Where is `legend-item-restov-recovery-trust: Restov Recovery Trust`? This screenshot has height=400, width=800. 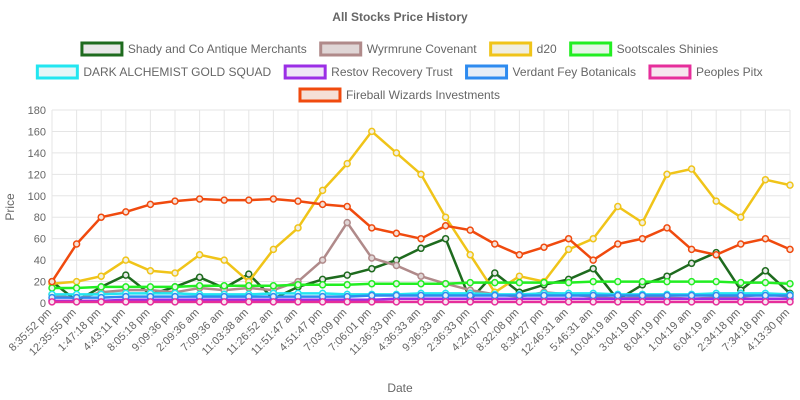 legend-item-restov-recovery-trust: Restov Recovery Trust is located at coordinates (368, 72).